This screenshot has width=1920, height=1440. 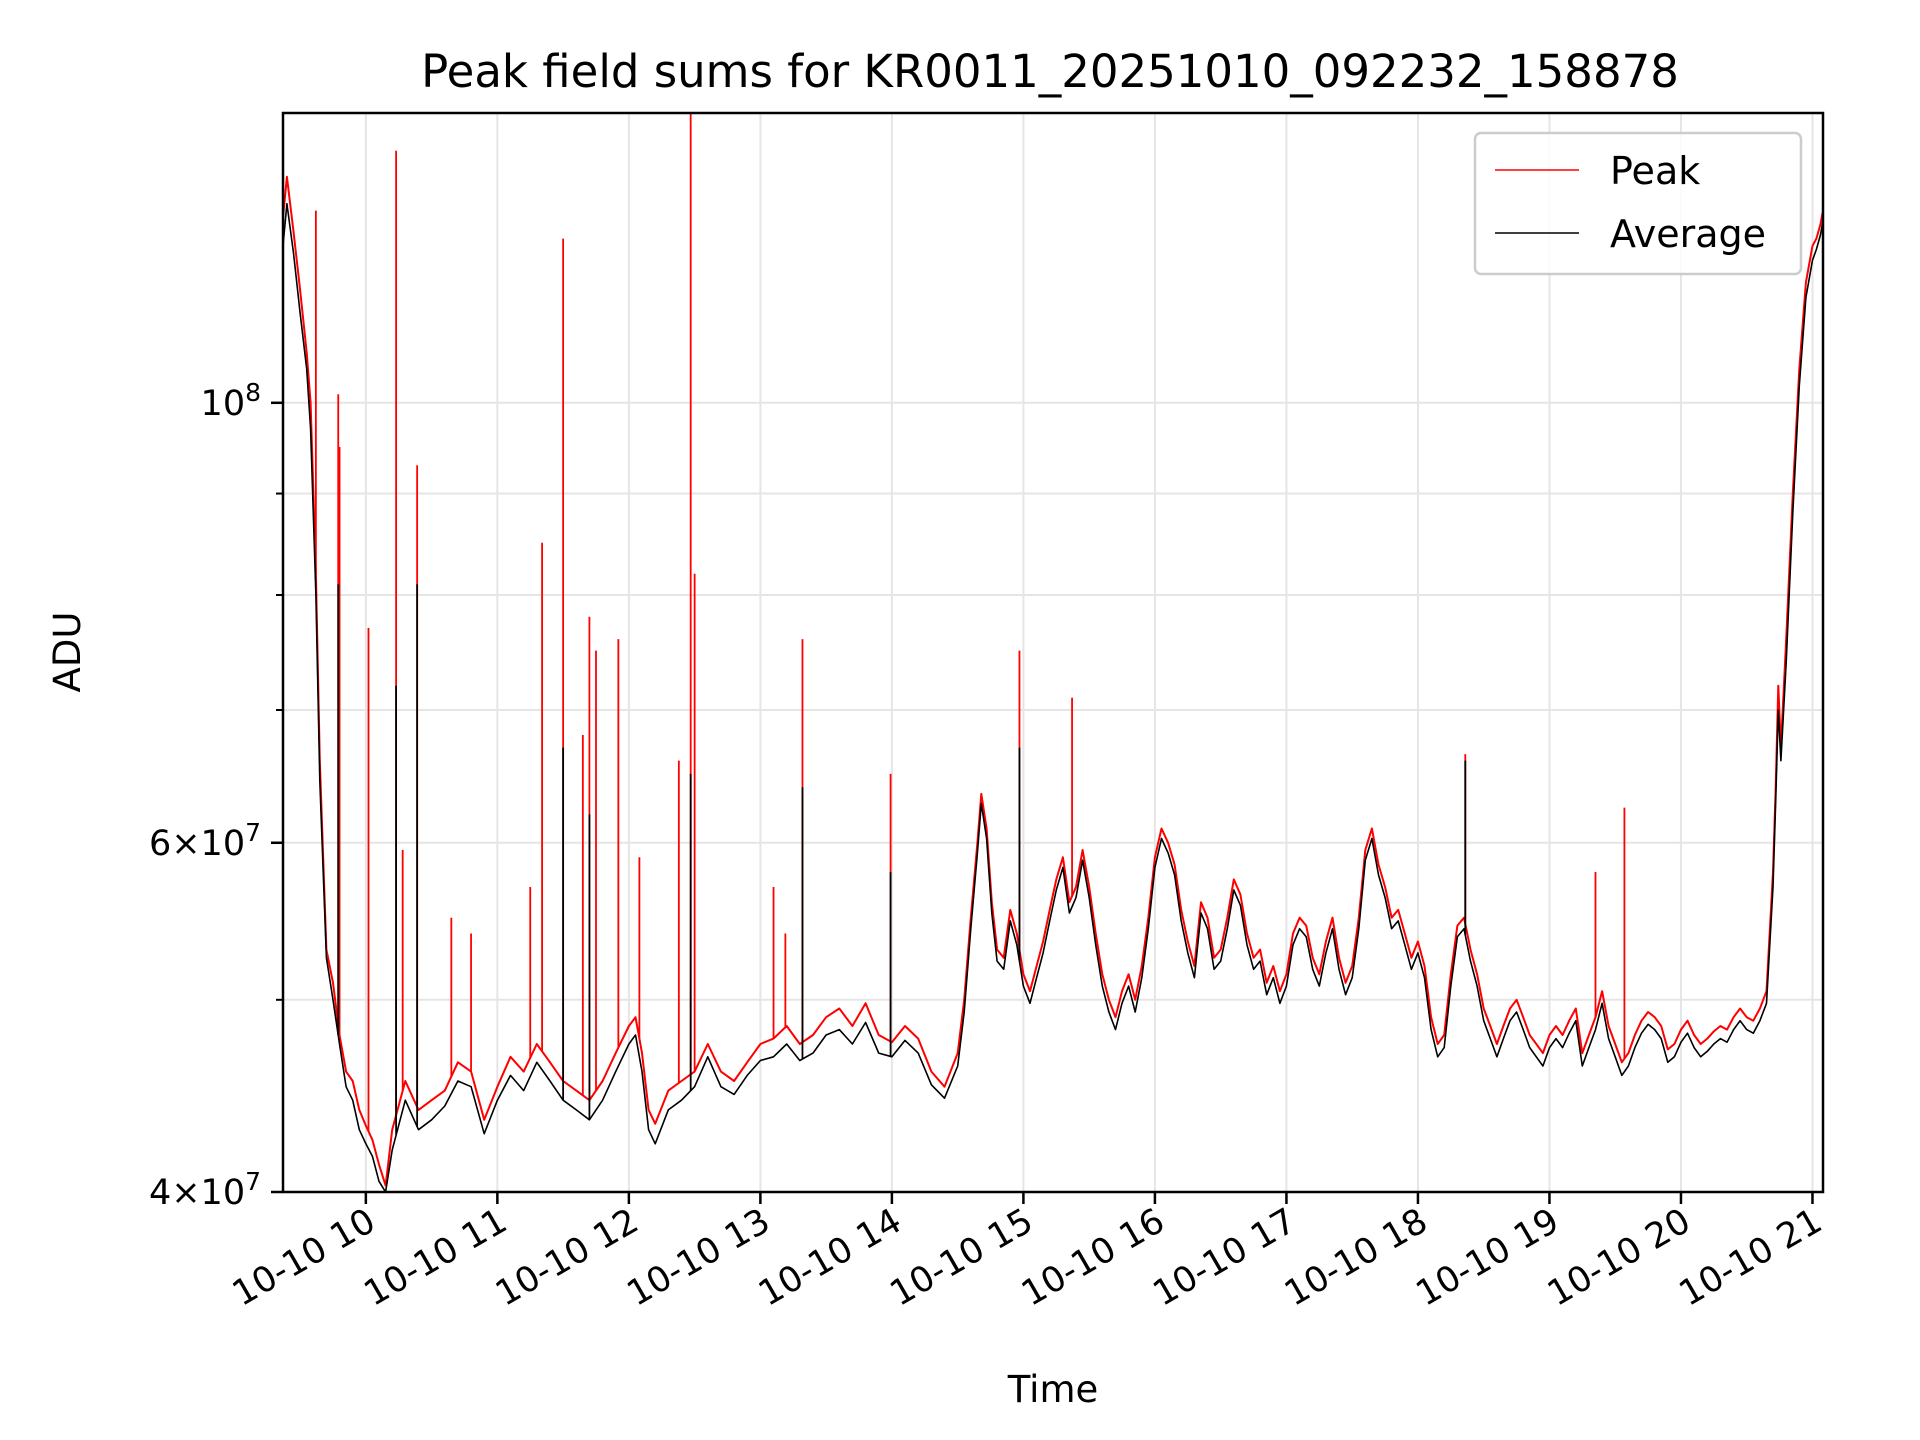 I want to click on legend-box, so click(x=1638, y=203).